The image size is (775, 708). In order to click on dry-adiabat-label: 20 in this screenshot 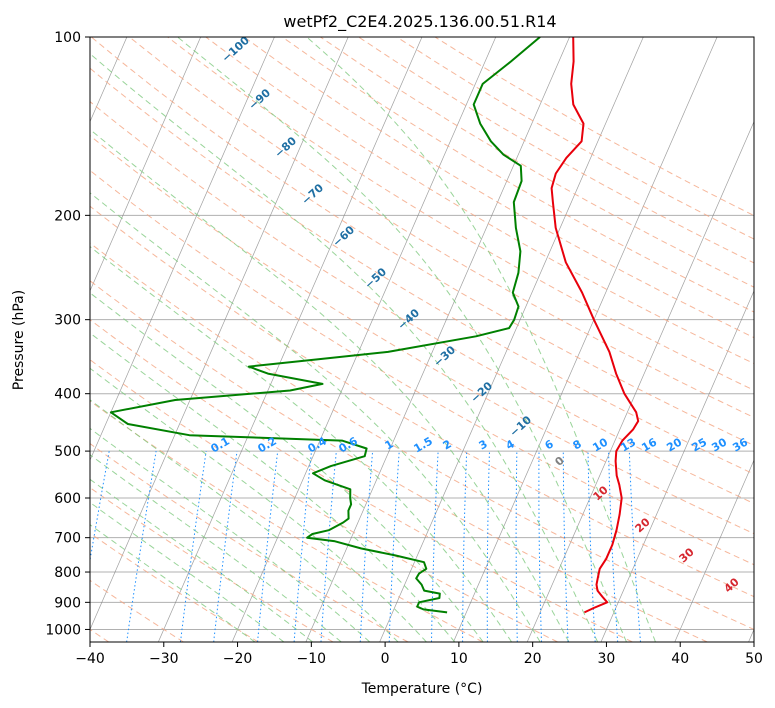, I will do `click(643, 525)`.